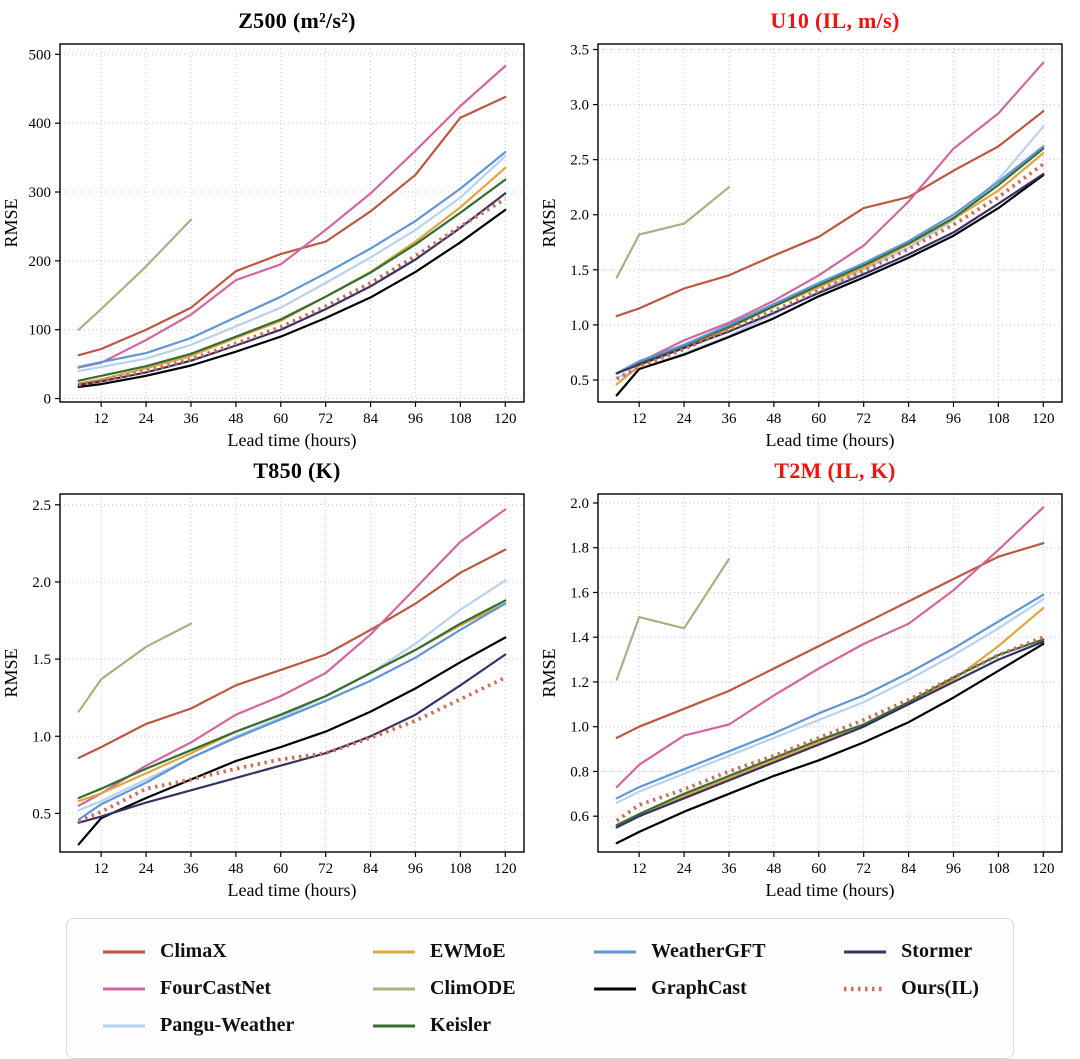  I want to click on legend-item-pangu-weather: Pangu-Weather, so click(197, 1025).